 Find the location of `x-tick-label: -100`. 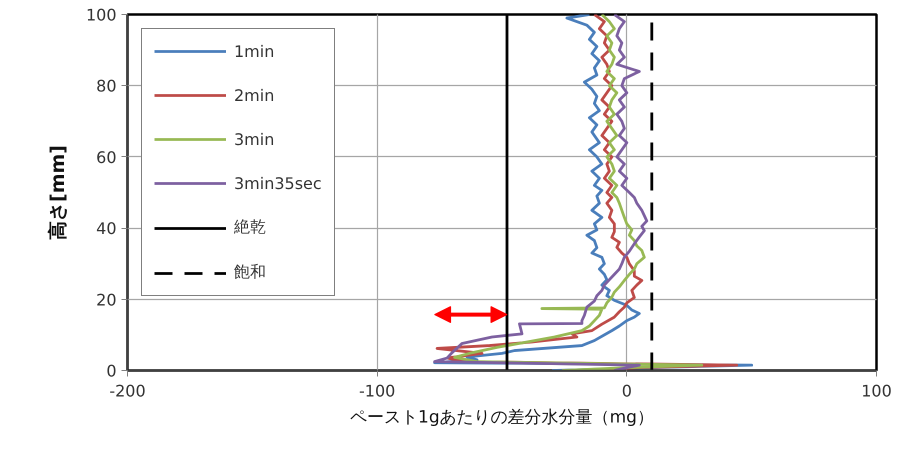

x-tick-label: -100 is located at coordinates (377, 391).